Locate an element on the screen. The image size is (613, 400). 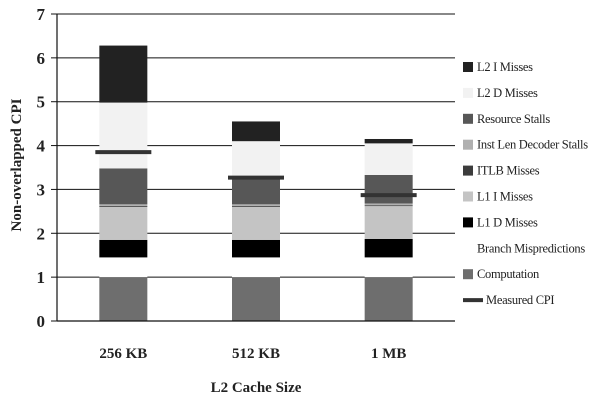
legend-item: Inst Len Decoder Stalls is located at coordinates (526, 145).